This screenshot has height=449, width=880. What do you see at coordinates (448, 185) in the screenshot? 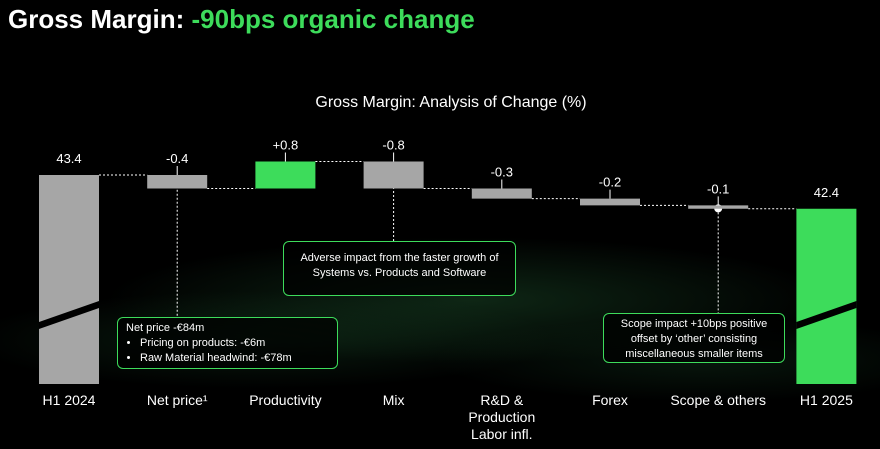
I see `bar-connectors` at bounding box center [448, 185].